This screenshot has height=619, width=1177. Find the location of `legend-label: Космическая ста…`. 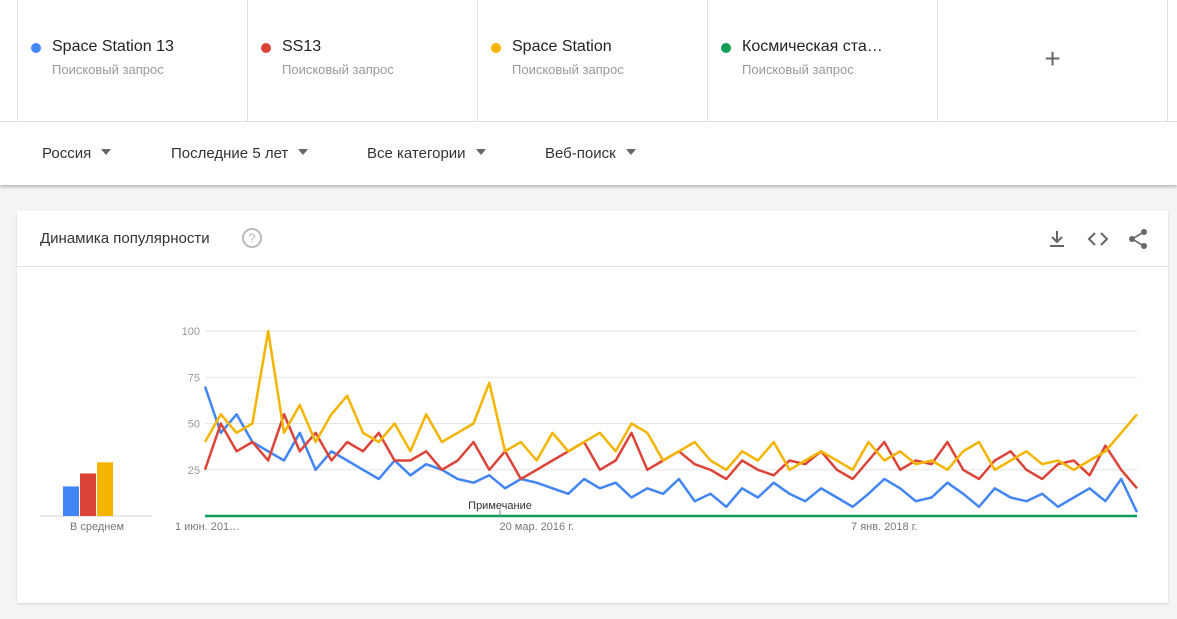

legend-label: Космическая ста… is located at coordinates (812, 46).